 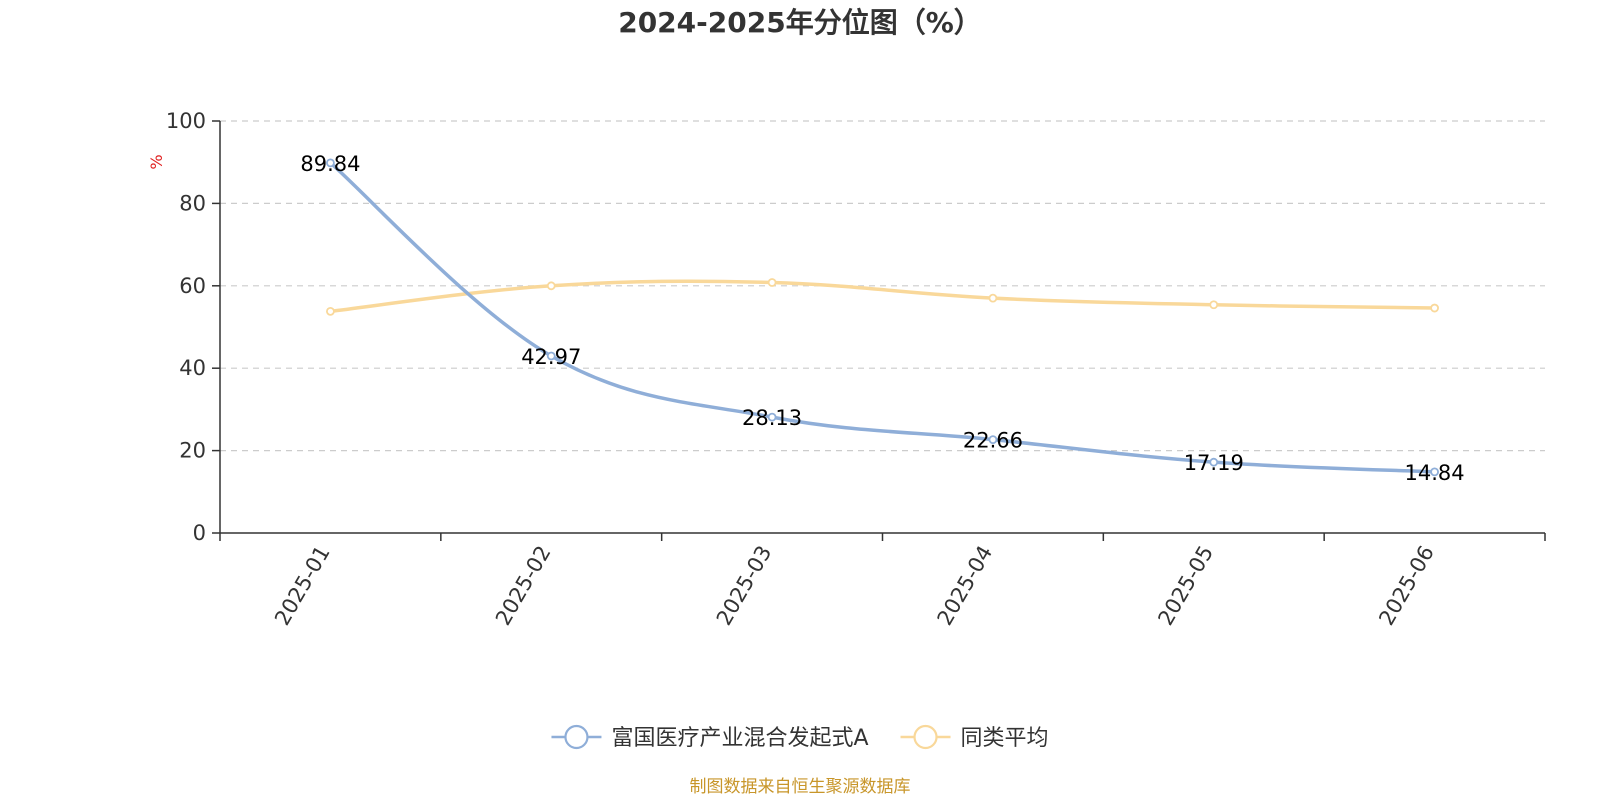 I want to click on data-label: 14.84, so click(x=1435, y=473).